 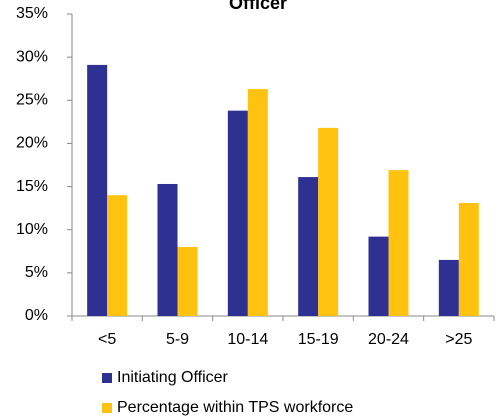 I want to click on legend-label: Percentage within TPS workforce, so click(x=235, y=407).